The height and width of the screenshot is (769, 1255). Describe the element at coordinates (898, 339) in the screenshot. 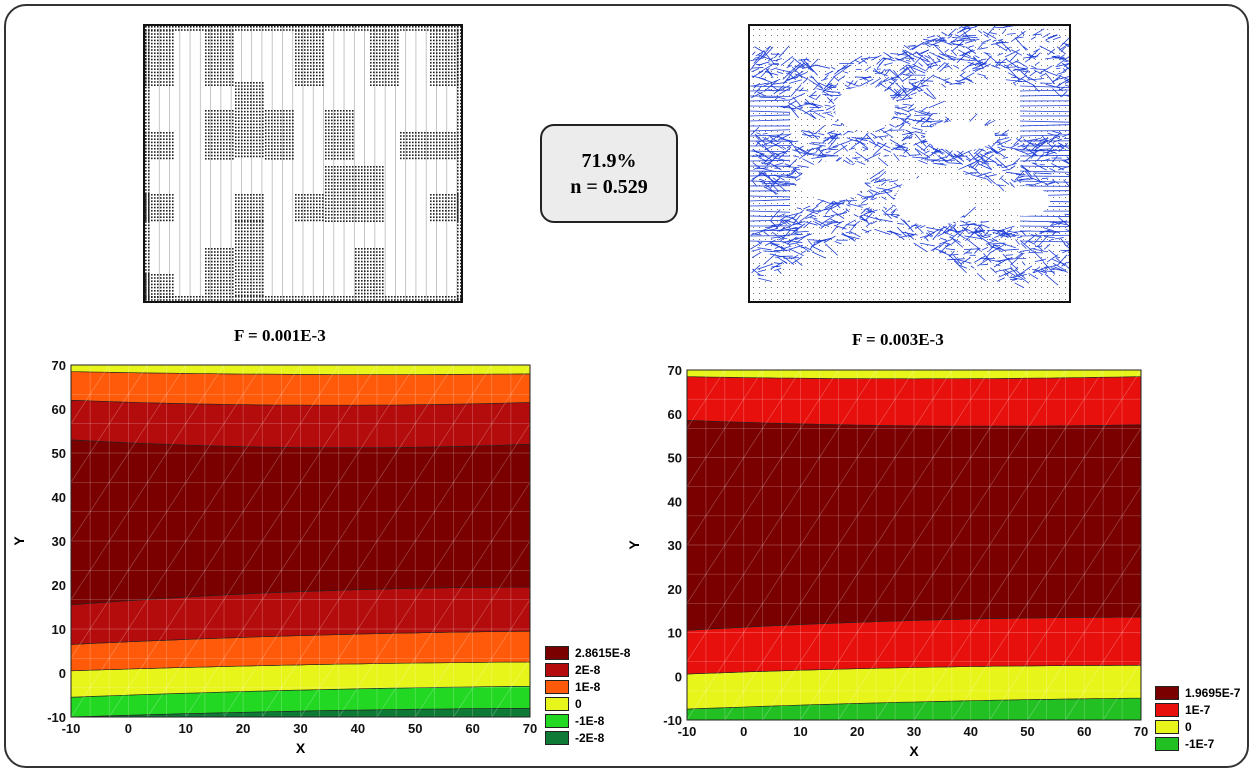

I see `right-chart-title: F = 0.003E-3` at that location.